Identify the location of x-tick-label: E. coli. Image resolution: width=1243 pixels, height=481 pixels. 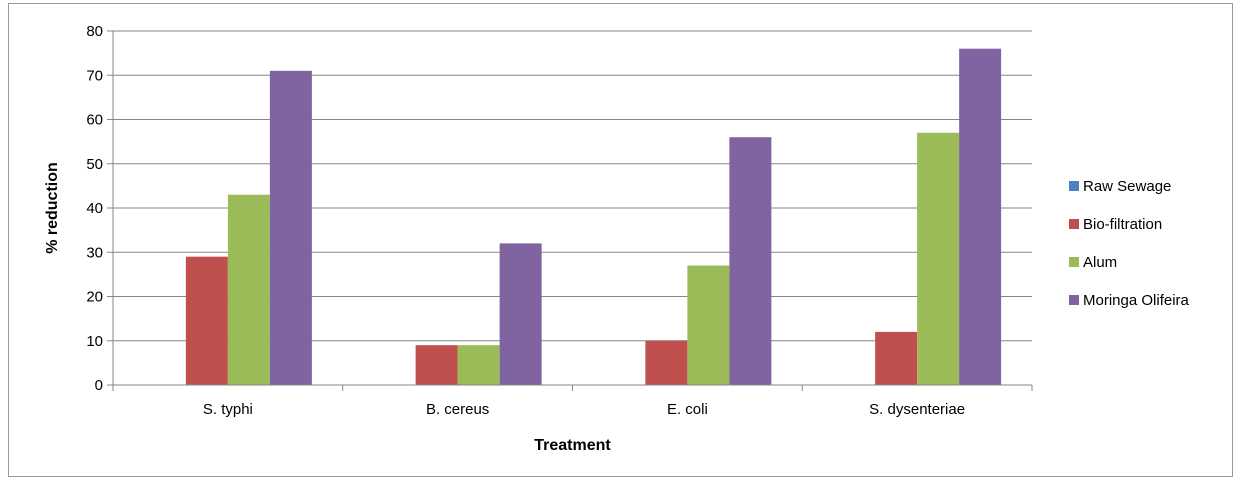
(687, 409).